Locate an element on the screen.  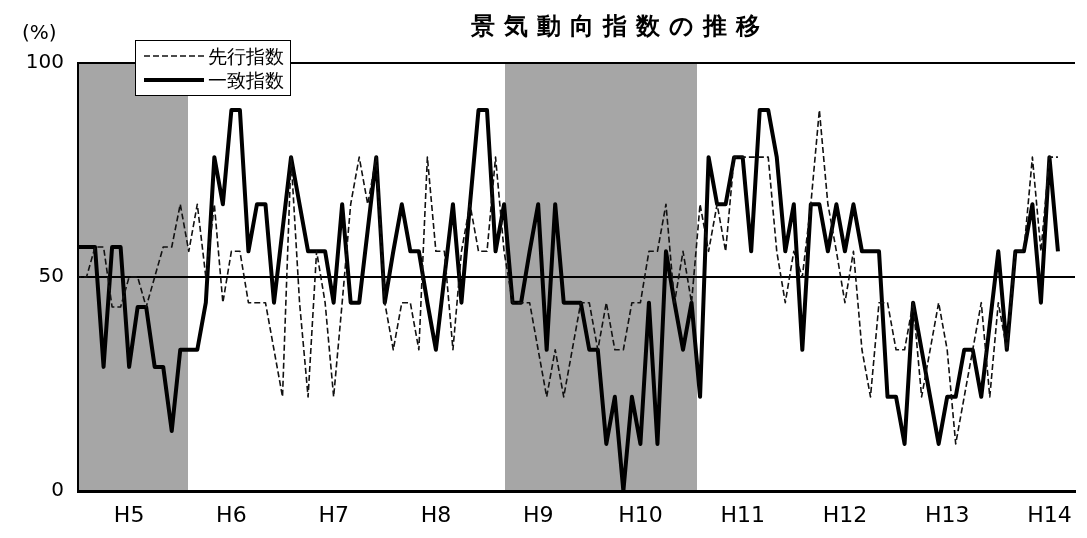
y-tick-label: 0 is located at coordinates (57, 489).